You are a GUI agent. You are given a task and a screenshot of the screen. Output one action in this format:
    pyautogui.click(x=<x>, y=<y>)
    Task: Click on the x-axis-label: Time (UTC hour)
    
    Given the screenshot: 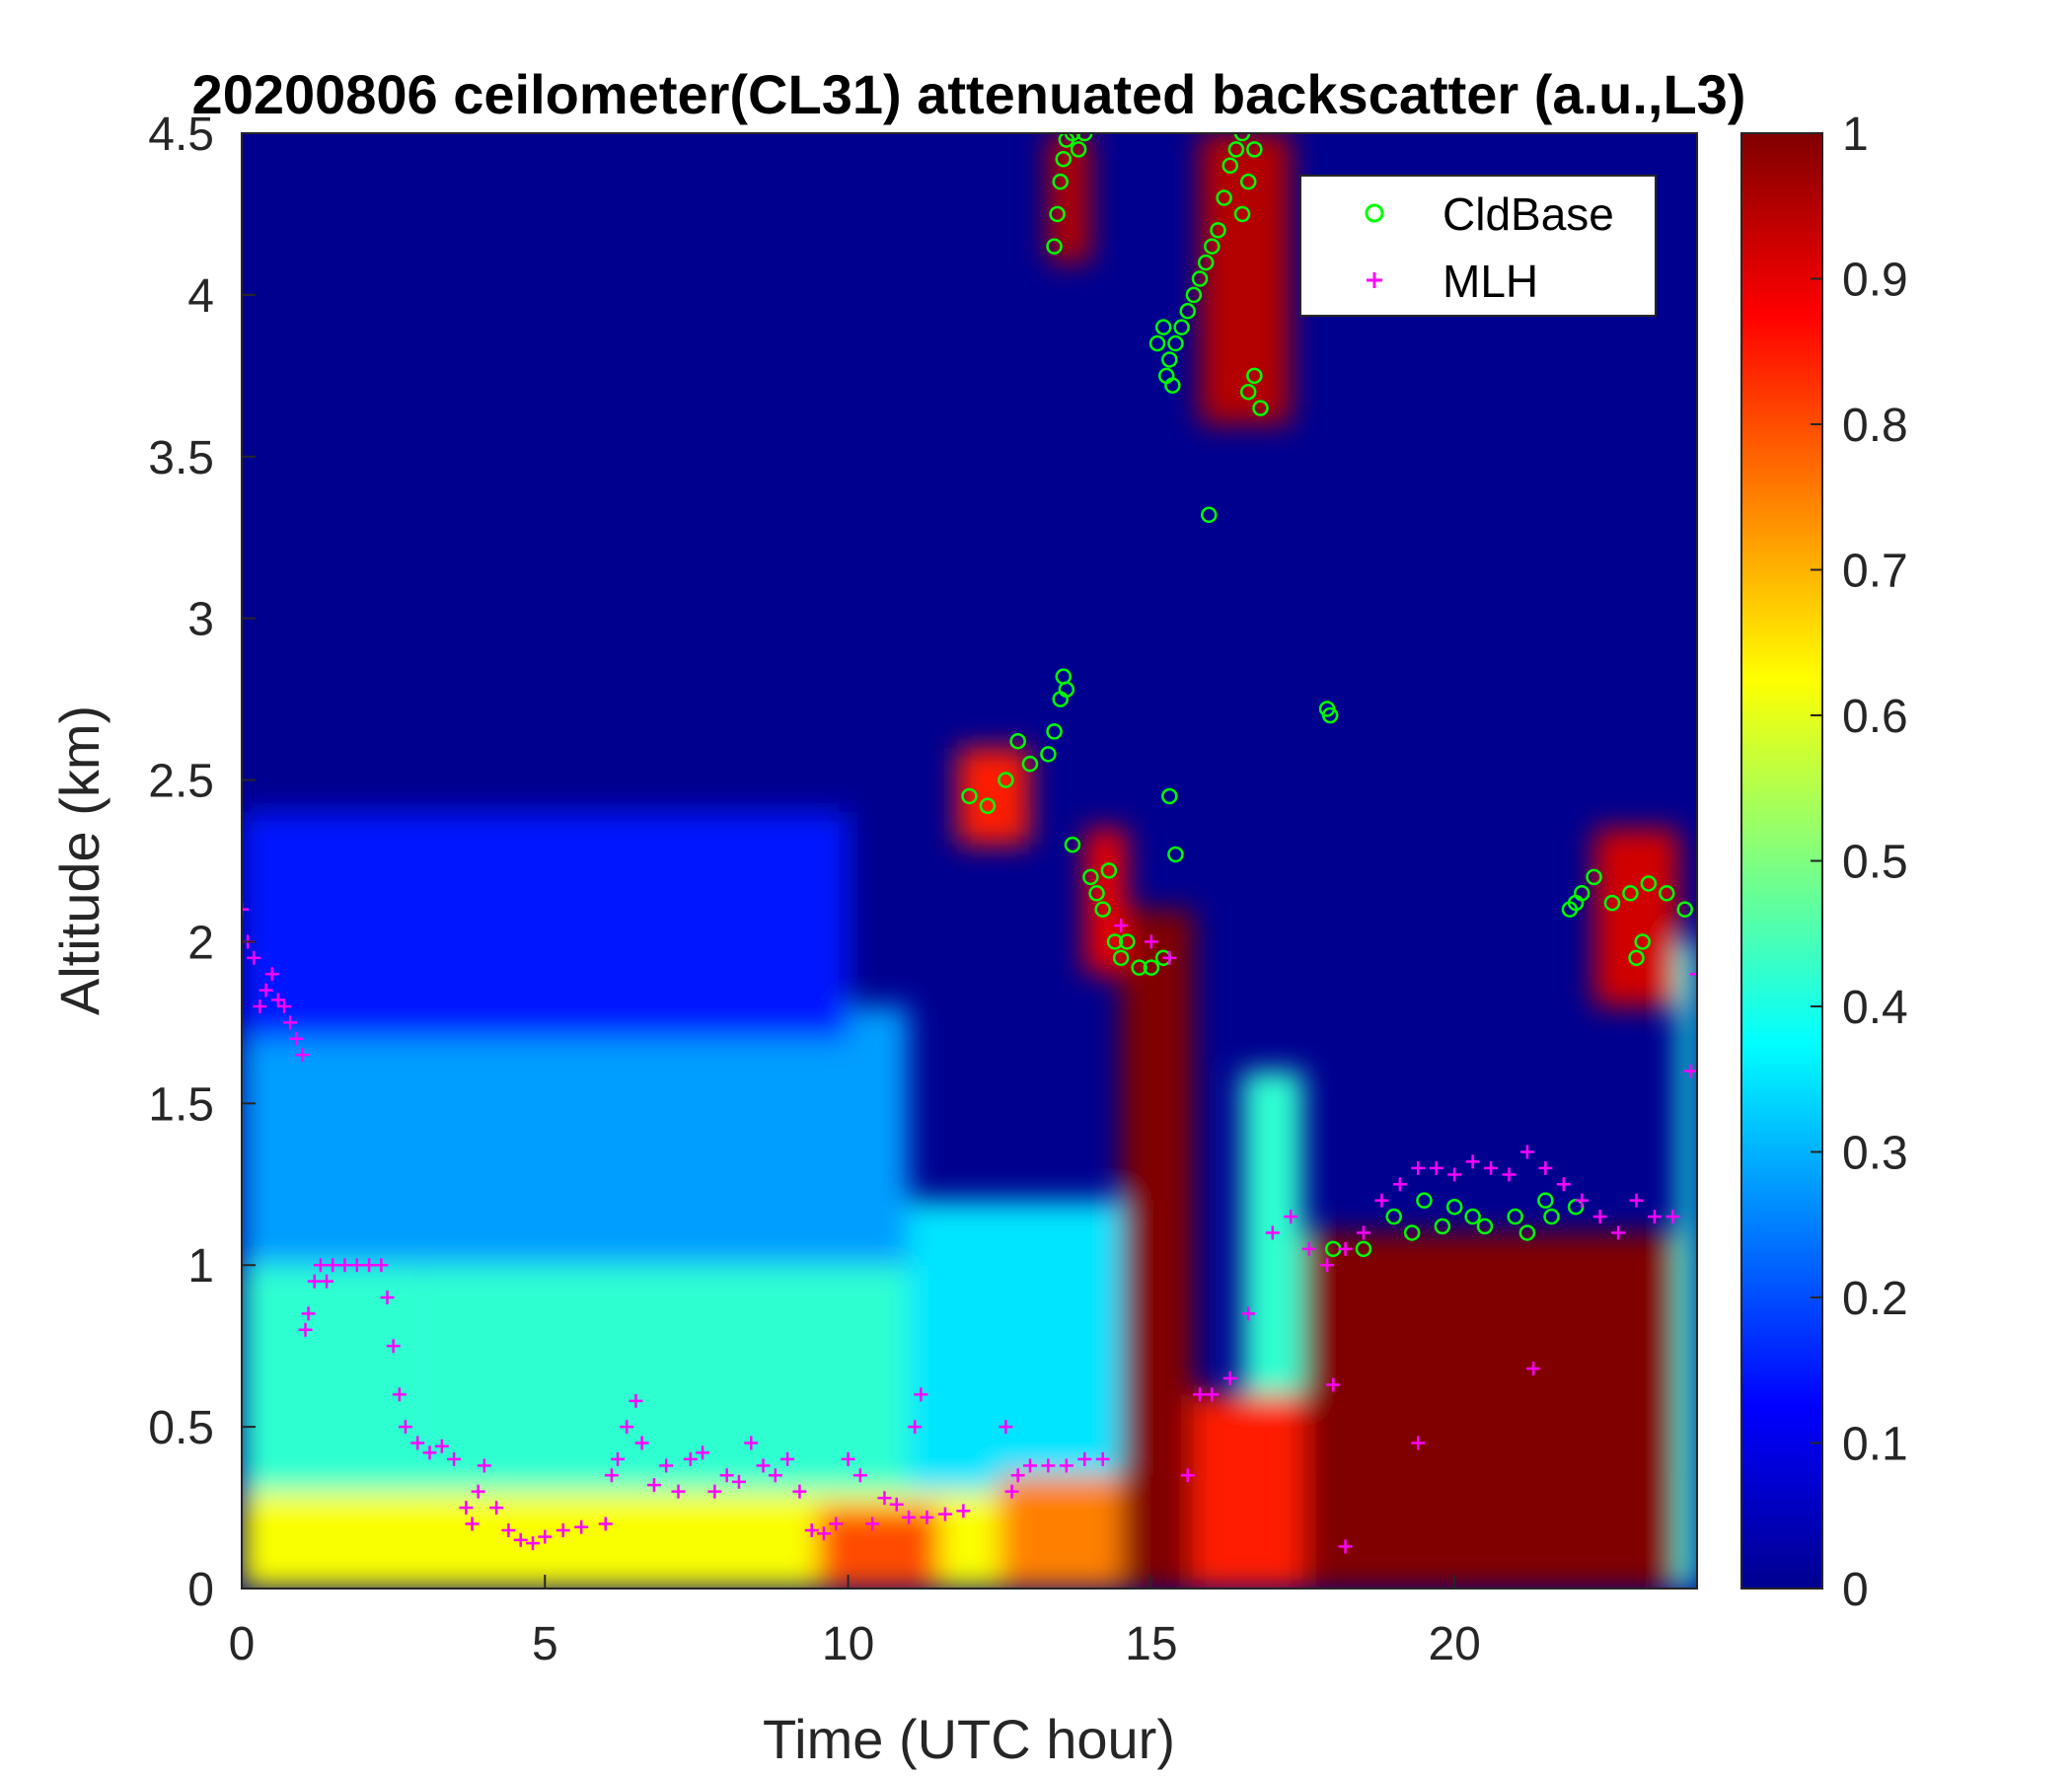 What is the action you would take?
    pyautogui.click(x=969, y=1739)
    